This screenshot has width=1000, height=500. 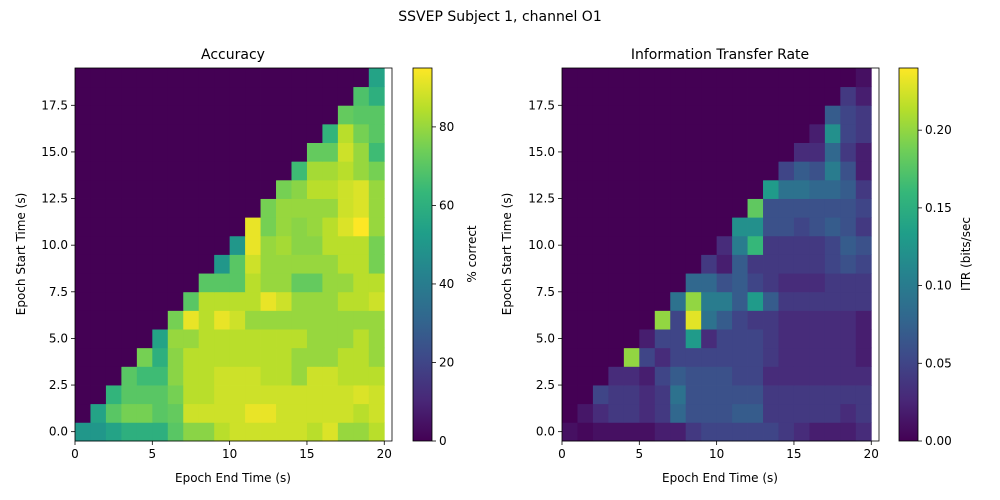 I want to click on accuracy-colorbar-ticks: 0 20 40 60 80, so click(x=443, y=284).